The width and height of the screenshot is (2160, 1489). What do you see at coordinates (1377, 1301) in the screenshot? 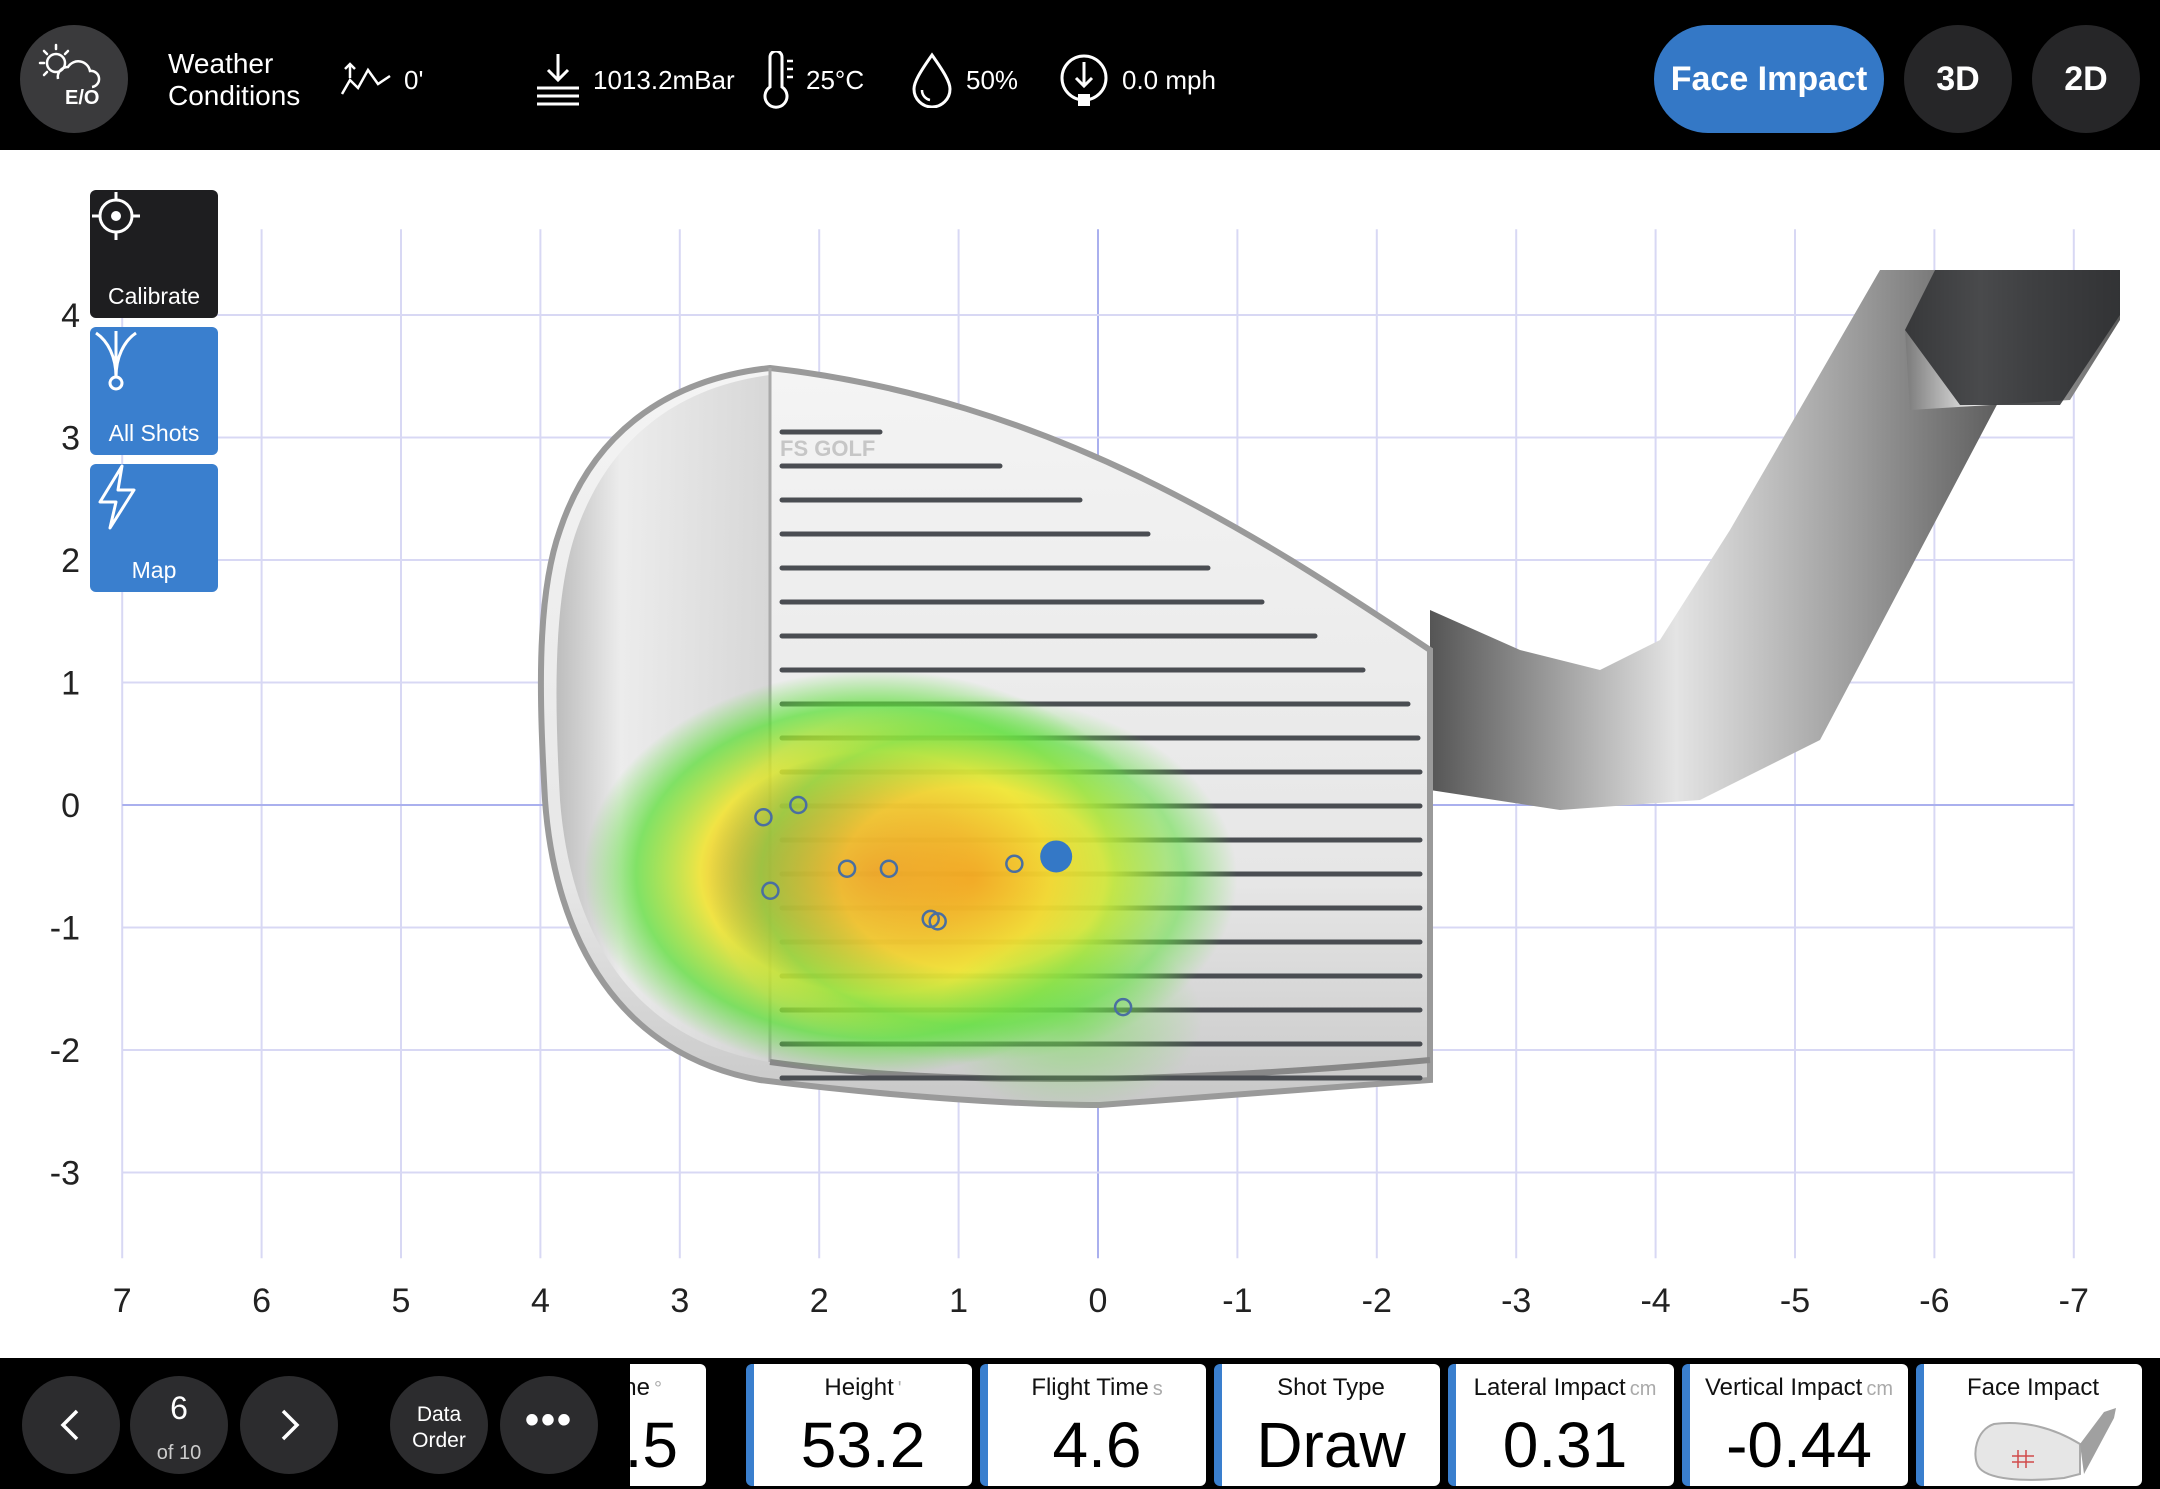
I see `x-tick-label: -2` at bounding box center [1377, 1301].